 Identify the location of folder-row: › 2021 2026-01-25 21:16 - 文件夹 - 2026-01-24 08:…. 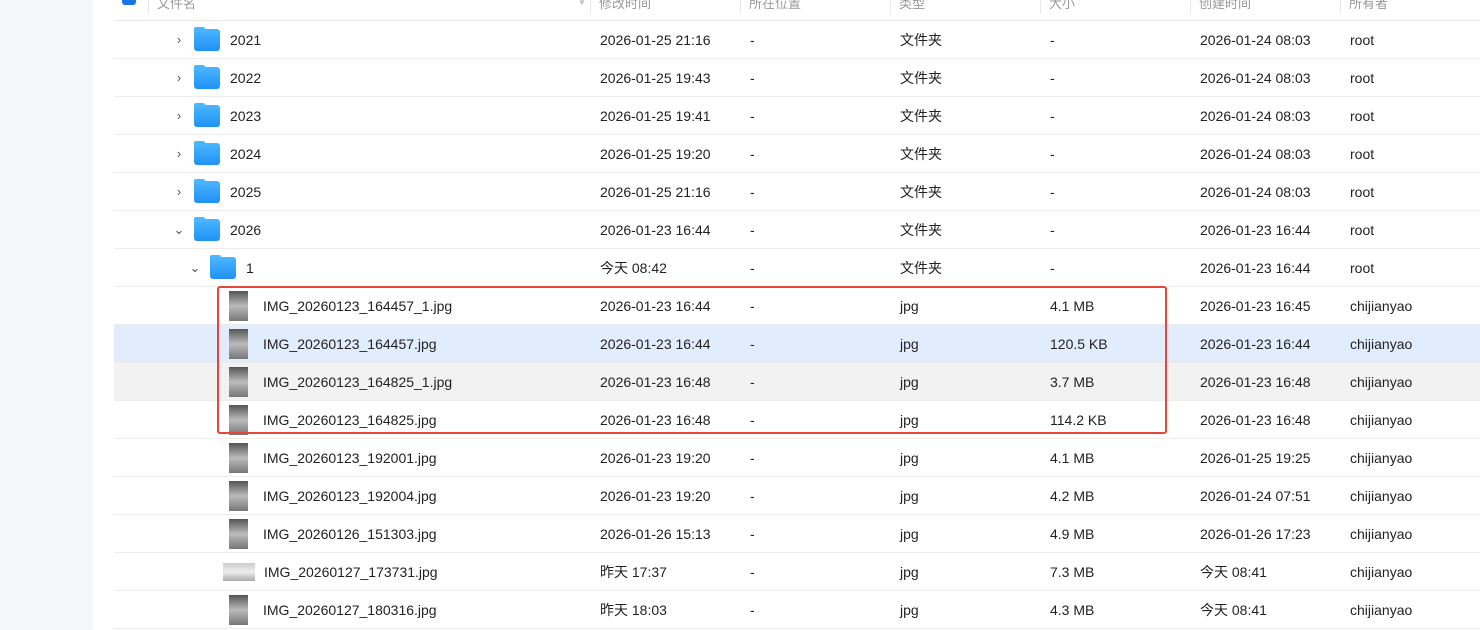
(797, 40).